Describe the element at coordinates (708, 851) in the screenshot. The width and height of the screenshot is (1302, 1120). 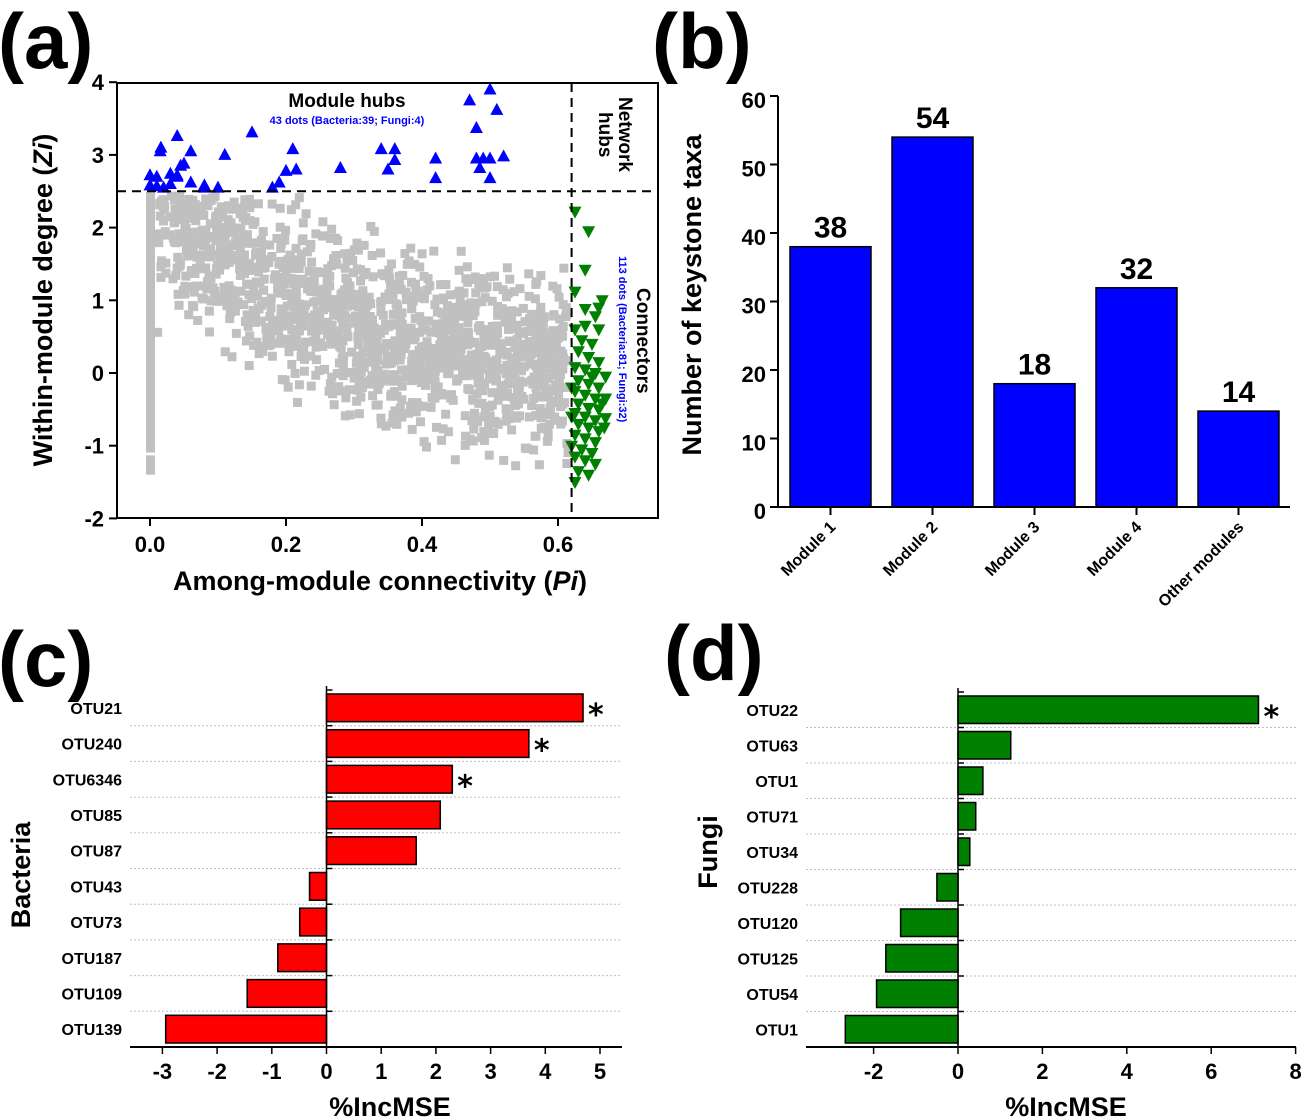
I see `group-label-fungi: Fungi` at that location.